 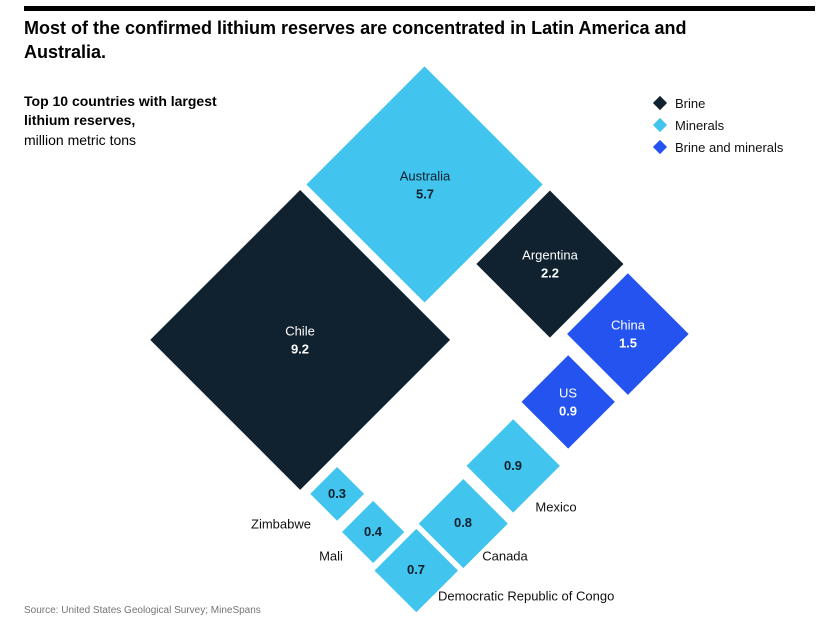 I want to click on country-name-democratic-republic-of-congo: Democratic Republic of Congo, so click(x=526, y=596).